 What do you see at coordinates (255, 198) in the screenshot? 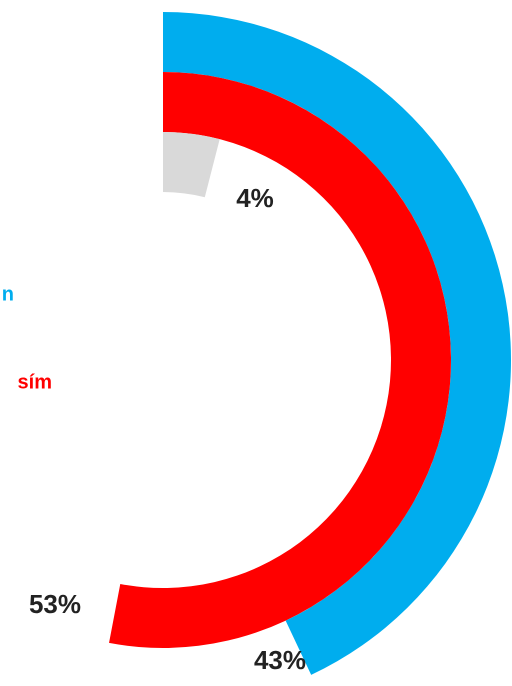
I see `value-label: 4%` at bounding box center [255, 198].